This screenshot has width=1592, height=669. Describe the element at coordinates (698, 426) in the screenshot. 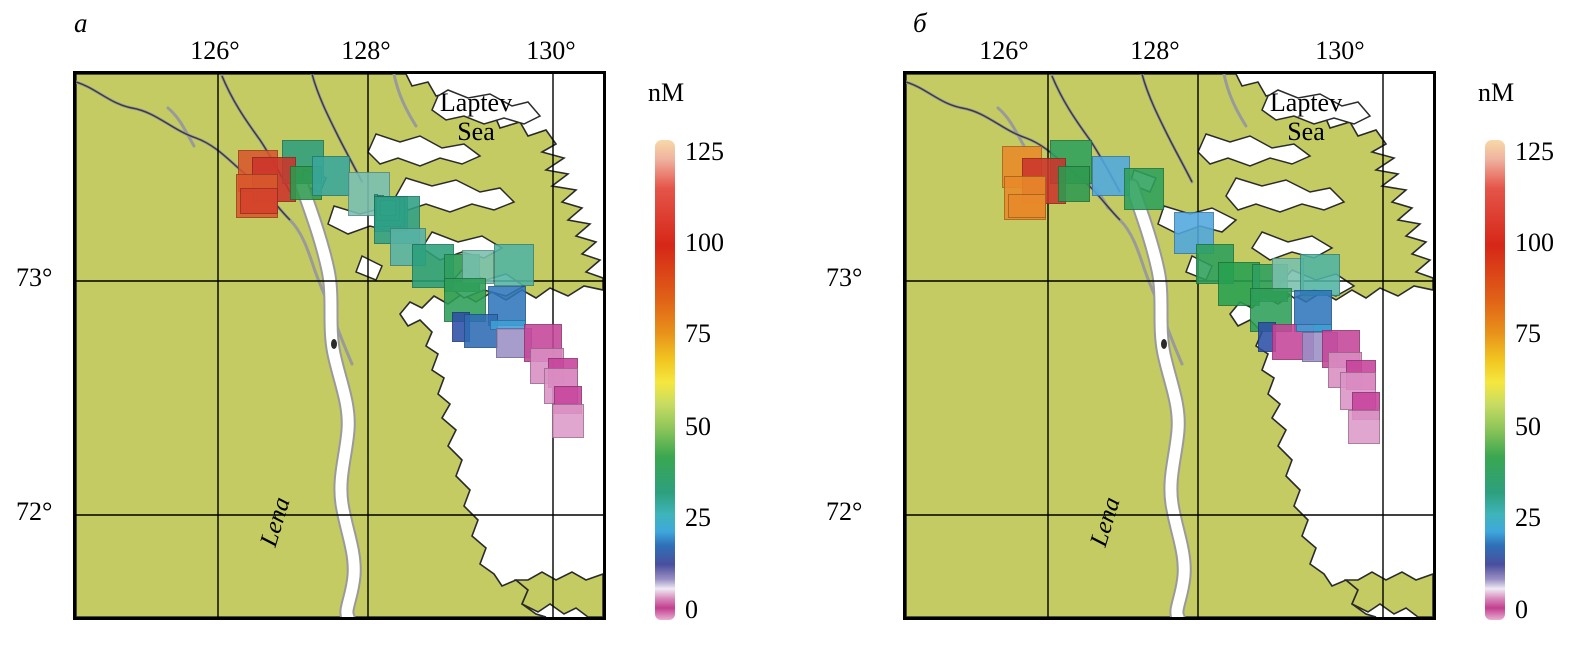

I see `colorbar-tick-50-a: 50` at that location.